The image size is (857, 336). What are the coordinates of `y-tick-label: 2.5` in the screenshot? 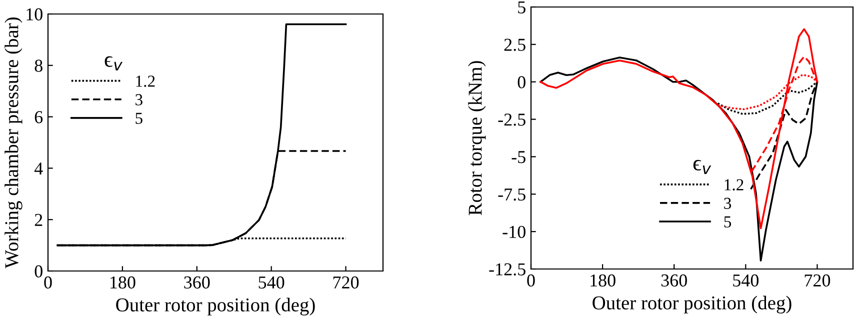 It's located at (515, 44).